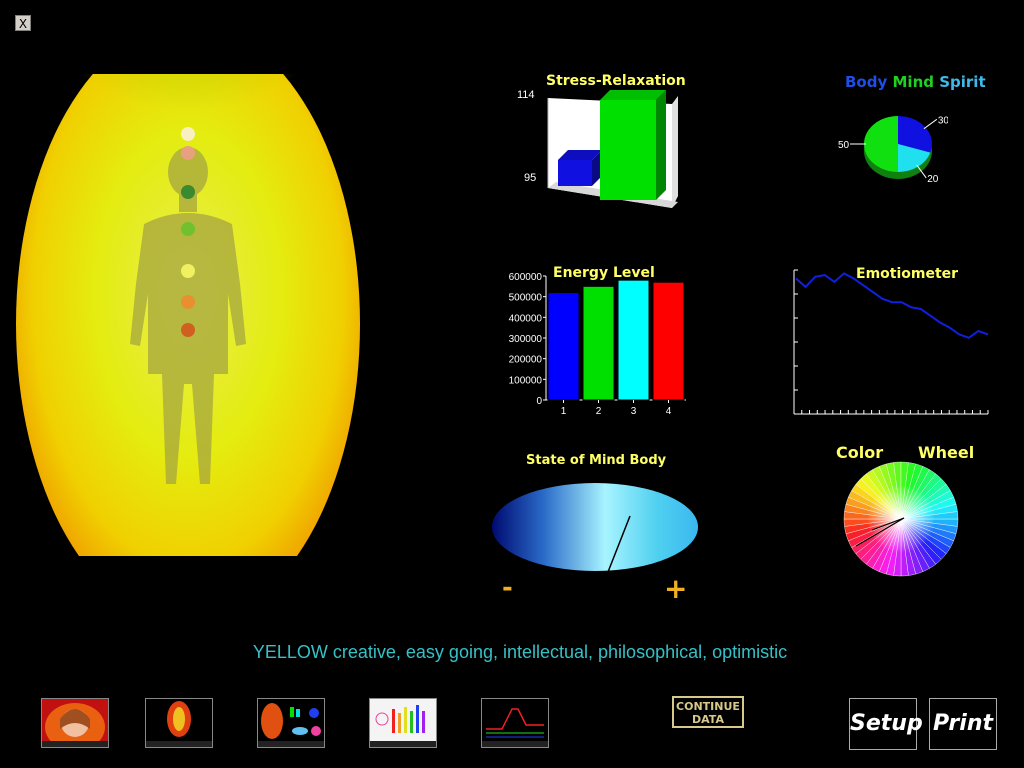  What do you see at coordinates (933, 179) in the screenshot?
I see `pie-label-20: 20` at bounding box center [933, 179].